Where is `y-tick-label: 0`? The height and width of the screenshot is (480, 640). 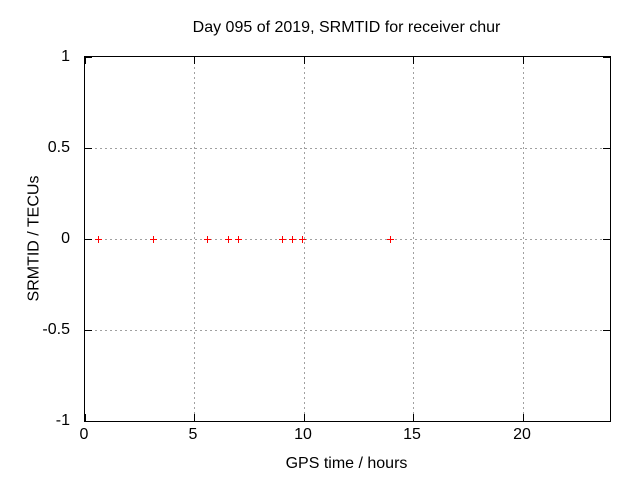 y-tick-label: 0 is located at coordinates (65, 238).